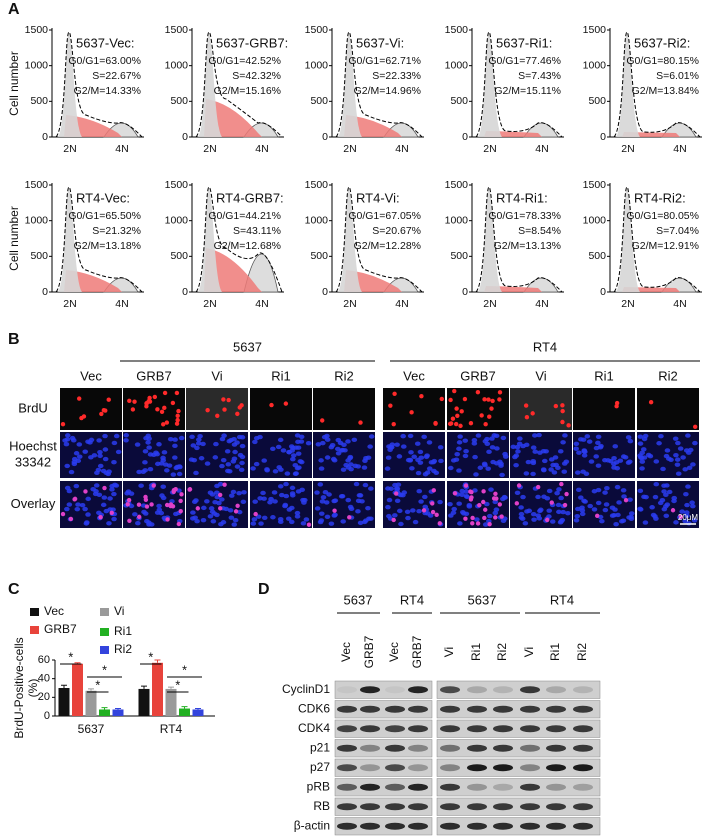 This screenshot has height=837, width=703. Describe the element at coordinates (33, 461) in the screenshot. I see `row-label: 33342` at that location.